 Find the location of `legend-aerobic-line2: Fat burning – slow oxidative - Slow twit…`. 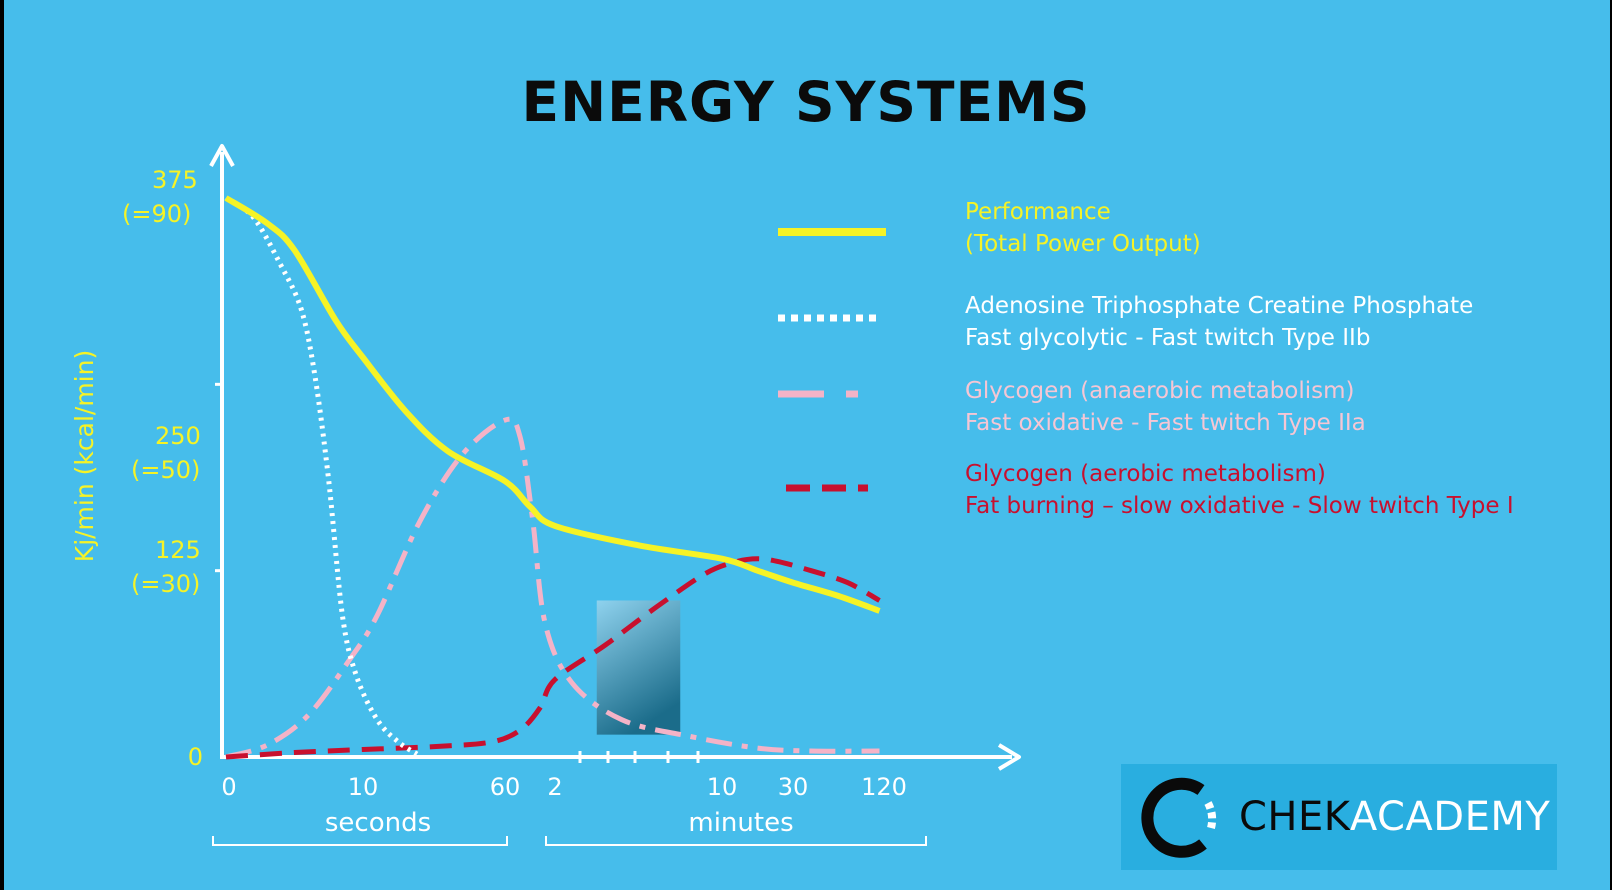

legend-aerobic-line2: Fat burning – slow oxidative - Slow twit… is located at coordinates (1239, 506).